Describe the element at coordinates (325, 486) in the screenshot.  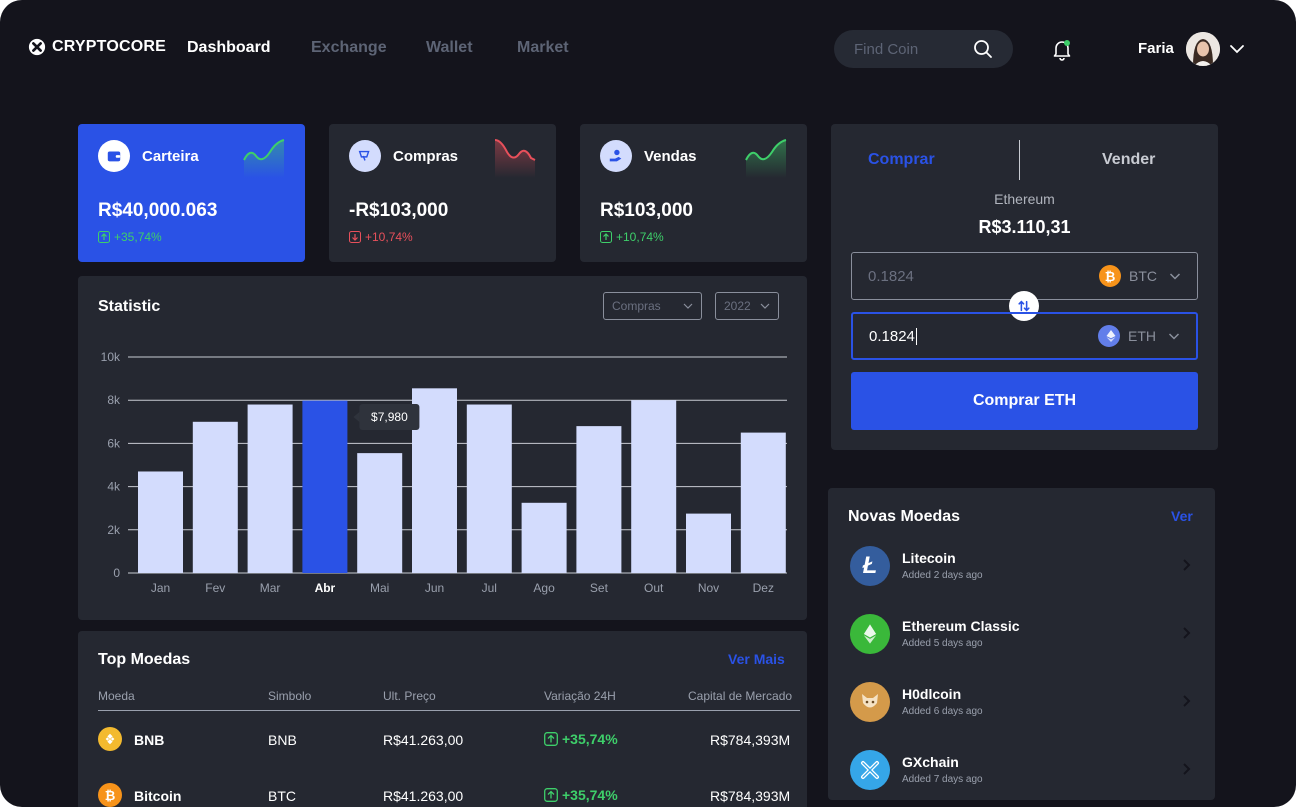
I see `bar-abr` at that location.